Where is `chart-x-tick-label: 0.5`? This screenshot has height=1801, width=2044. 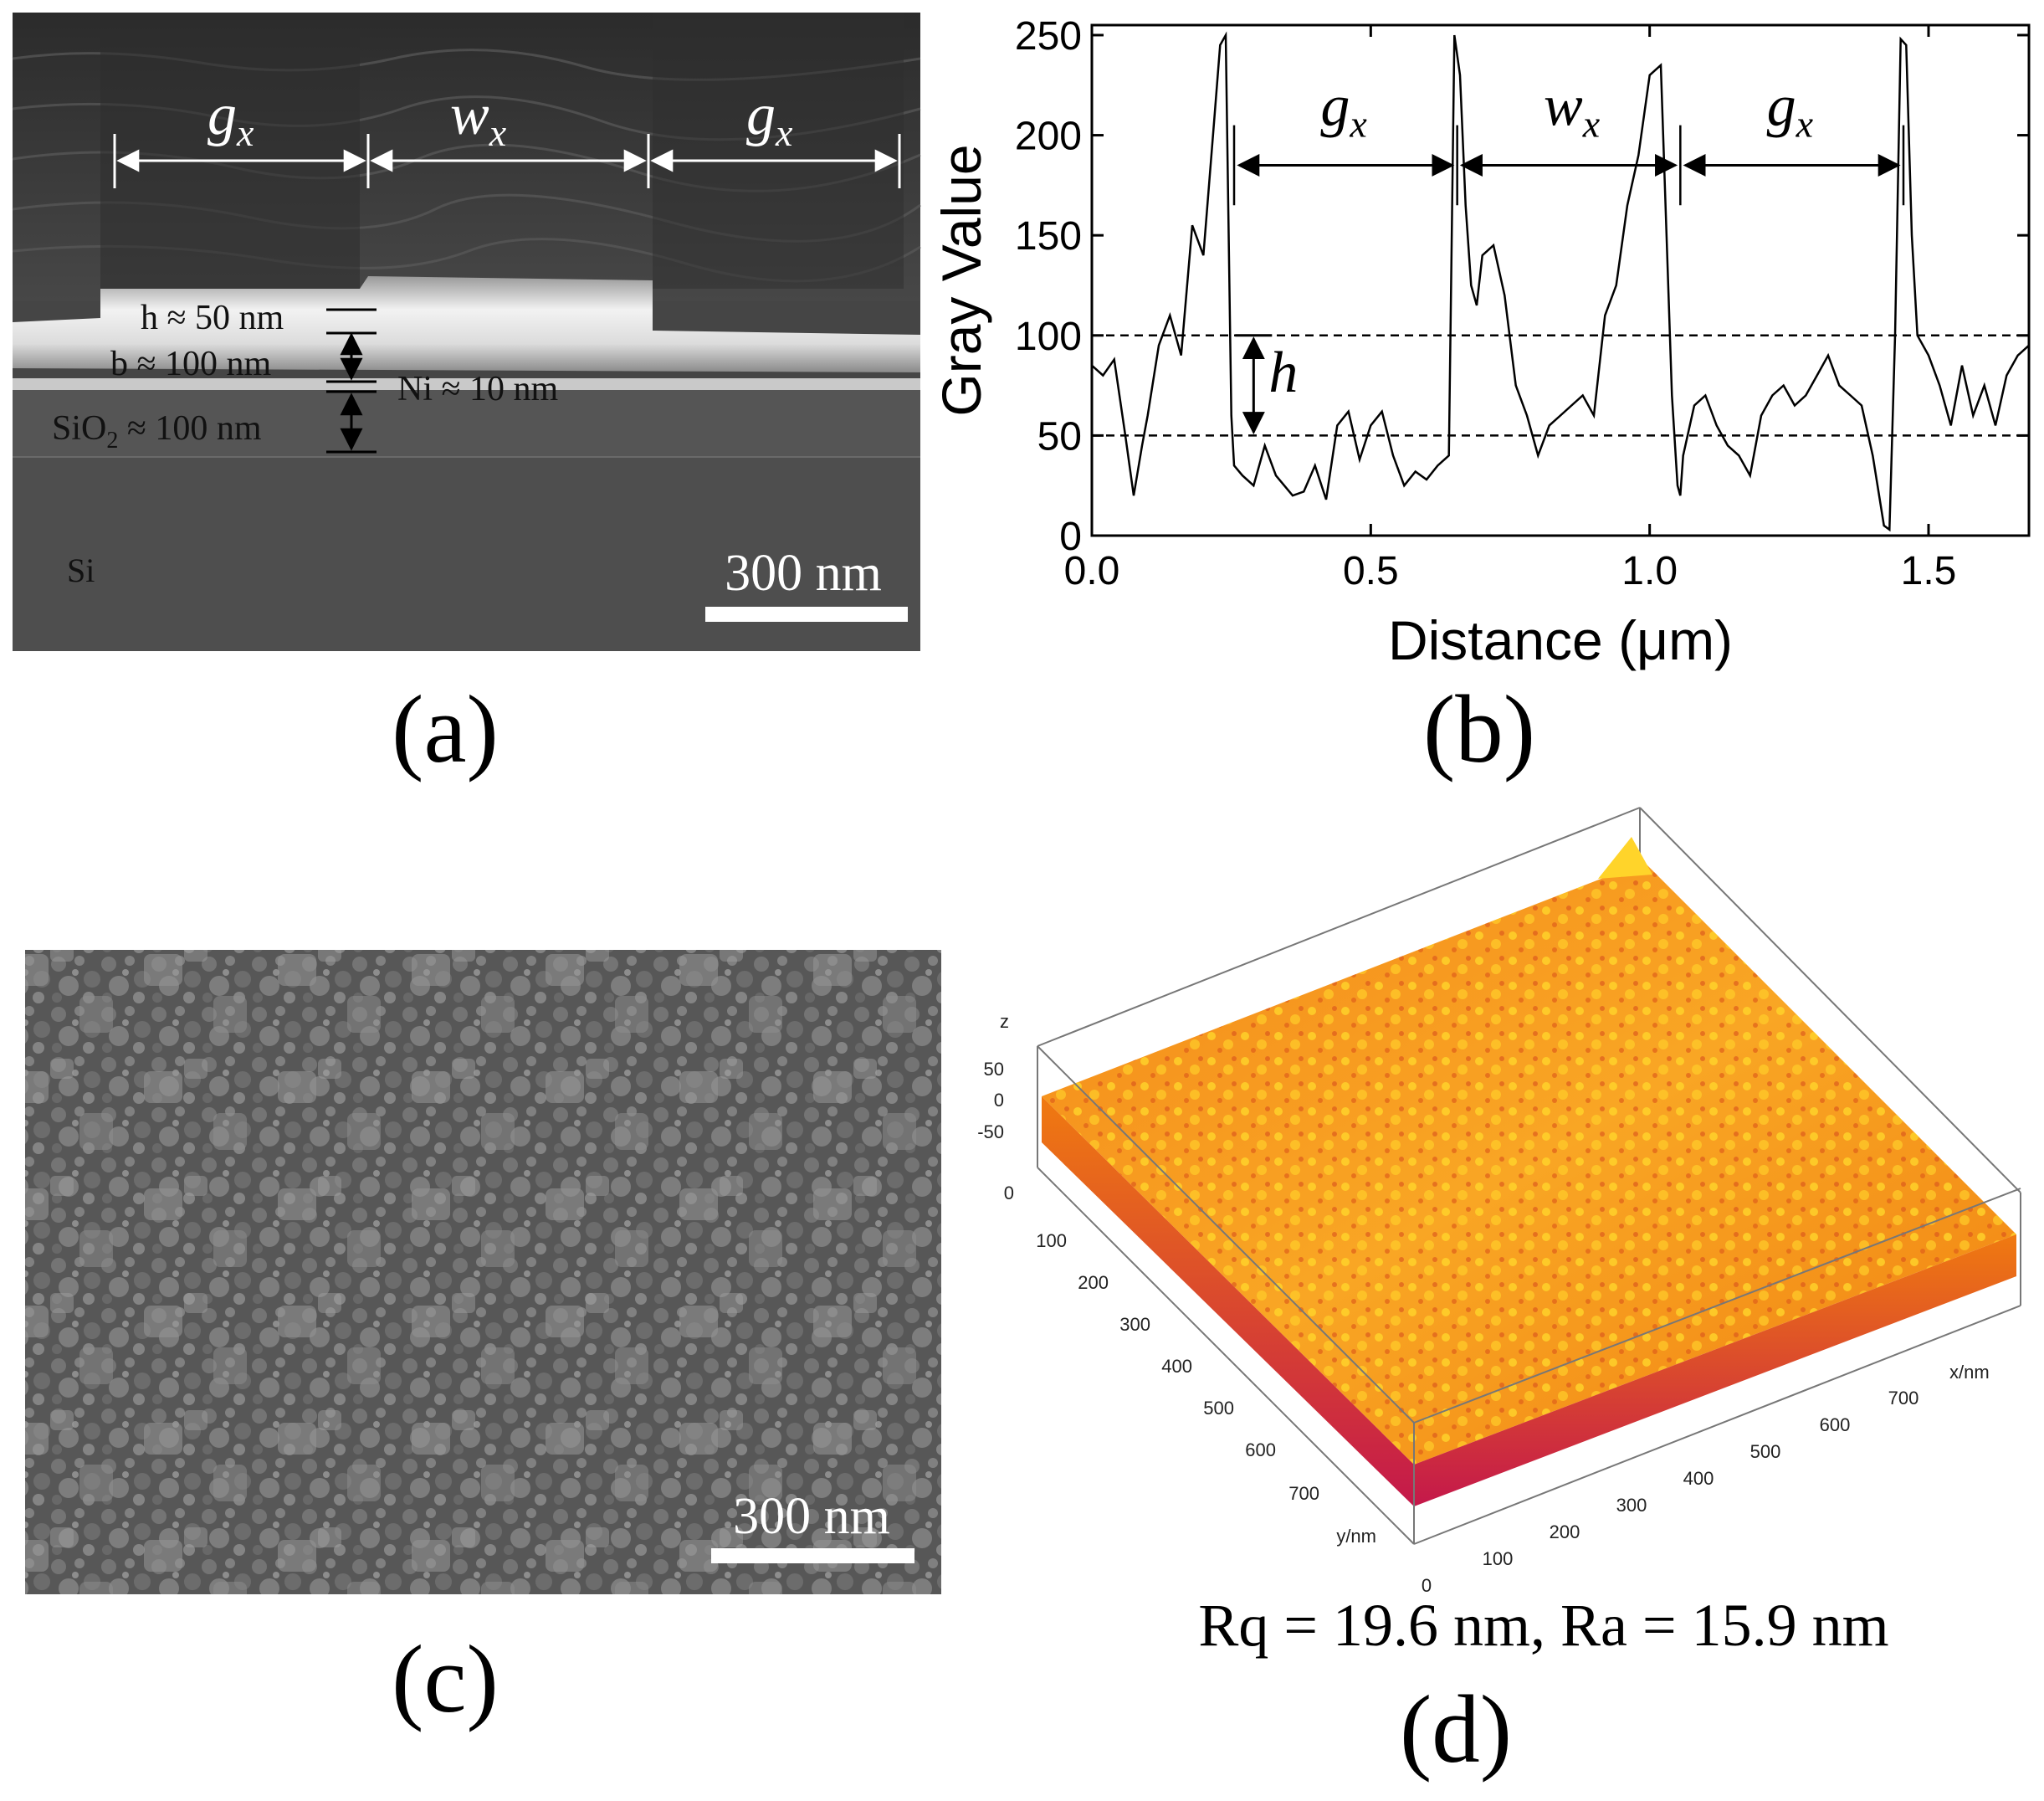
chart-x-tick-label: 0.5 is located at coordinates (1371, 571).